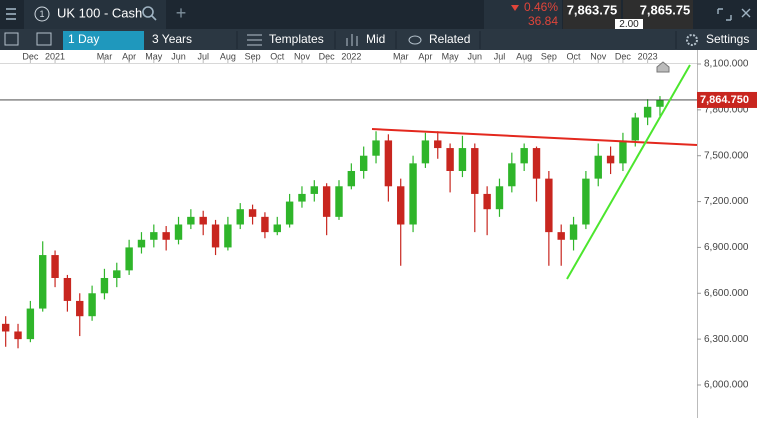 The image size is (757, 423). I want to click on buy-price: 7,865.75, so click(665, 9).